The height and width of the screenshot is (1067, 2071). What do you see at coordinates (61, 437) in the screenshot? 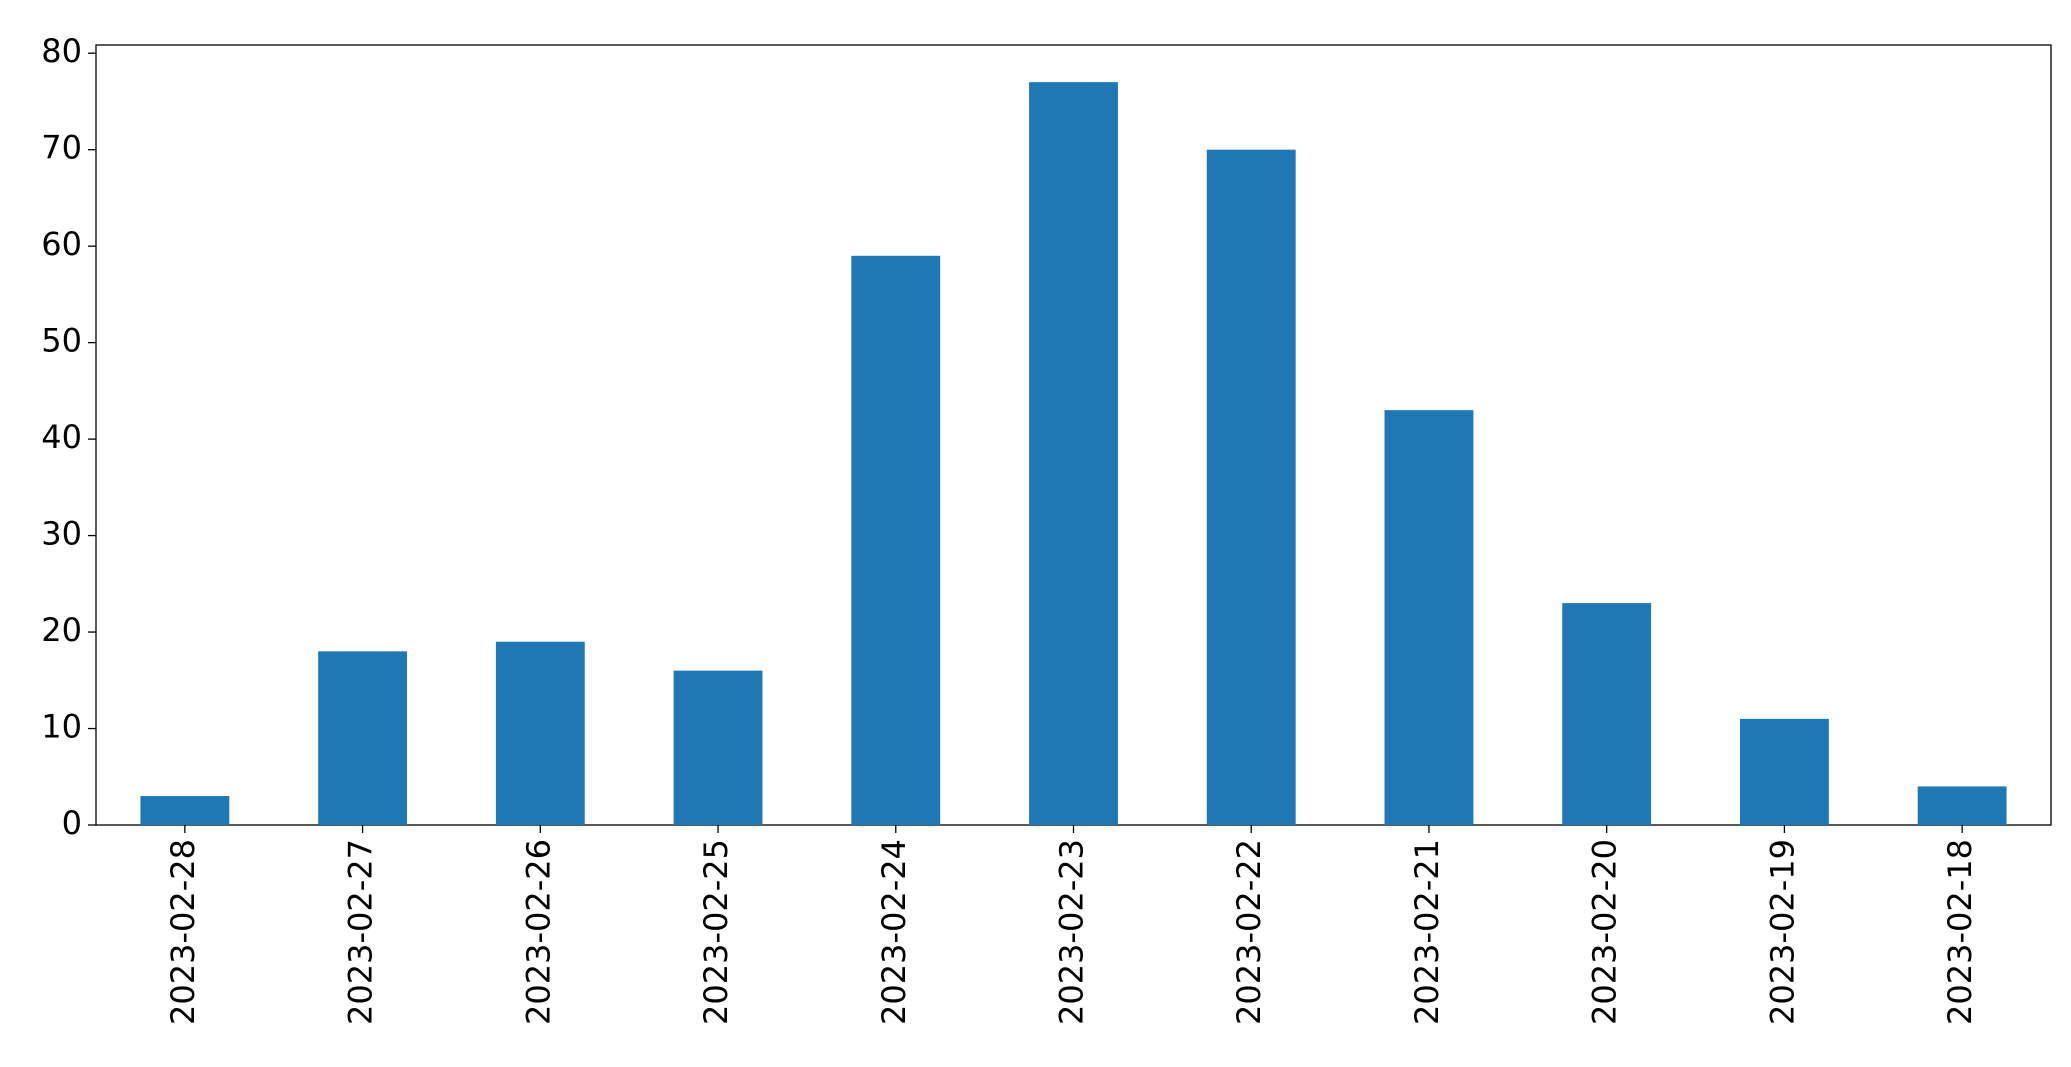
I see `y-tick-label: 40` at bounding box center [61, 437].